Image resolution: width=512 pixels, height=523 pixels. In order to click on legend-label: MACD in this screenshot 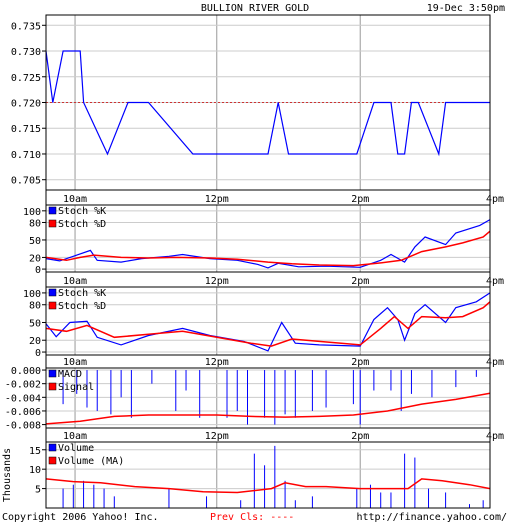, I will do `click(70, 374)`.